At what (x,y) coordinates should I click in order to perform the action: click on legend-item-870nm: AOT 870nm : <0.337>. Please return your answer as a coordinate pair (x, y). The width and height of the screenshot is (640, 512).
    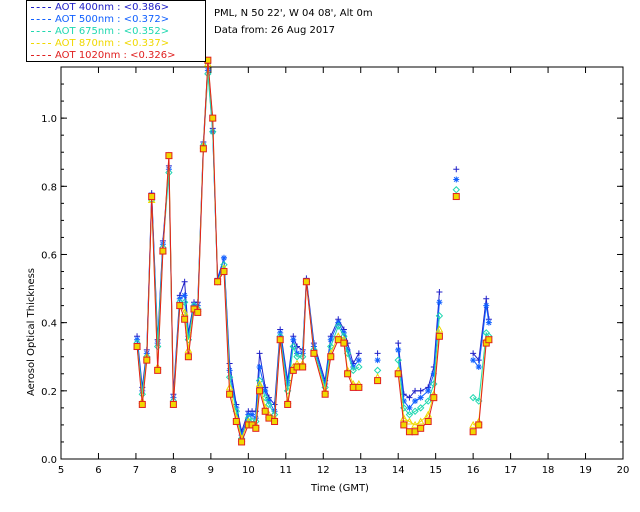
    Looking at the image, I should click on (100, 44).